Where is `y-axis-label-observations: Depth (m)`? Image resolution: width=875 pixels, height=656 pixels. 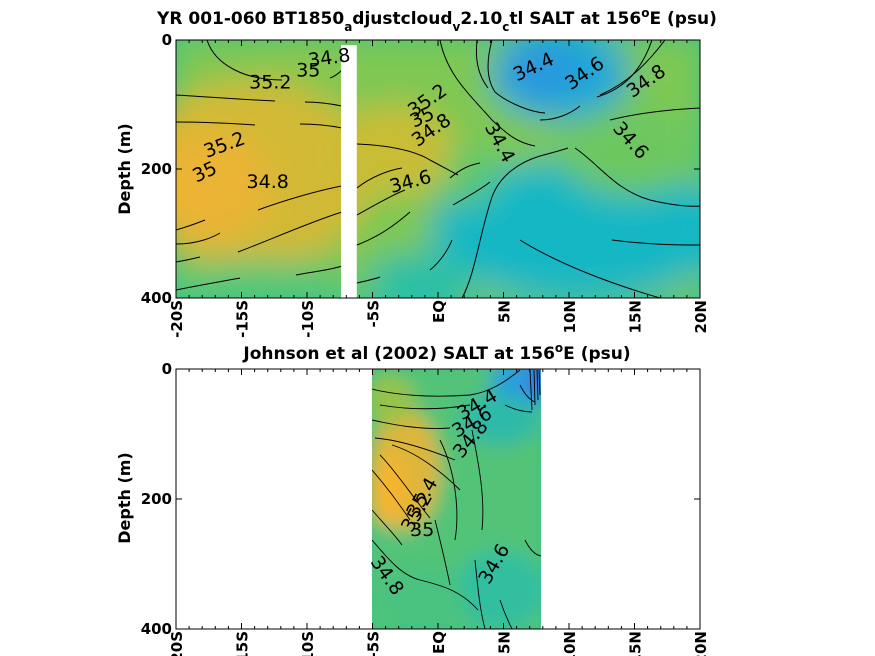
y-axis-label-observations: Depth (m) is located at coordinates (124, 498).